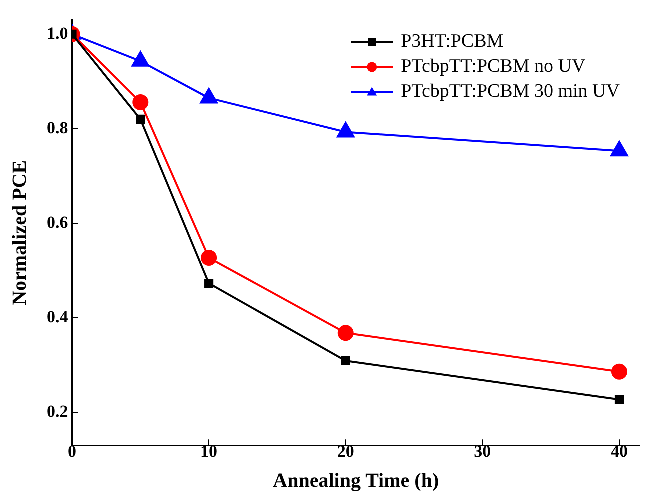  What do you see at coordinates (57, 411) in the screenshot?
I see `y-tick-label: 0.2` at bounding box center [57, 411].